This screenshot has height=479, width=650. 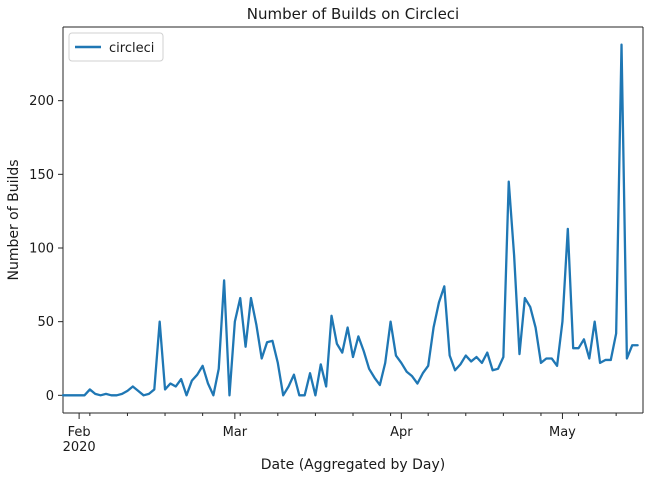 I want to click on y-tick-label: 200, so click(x=41, y=101).